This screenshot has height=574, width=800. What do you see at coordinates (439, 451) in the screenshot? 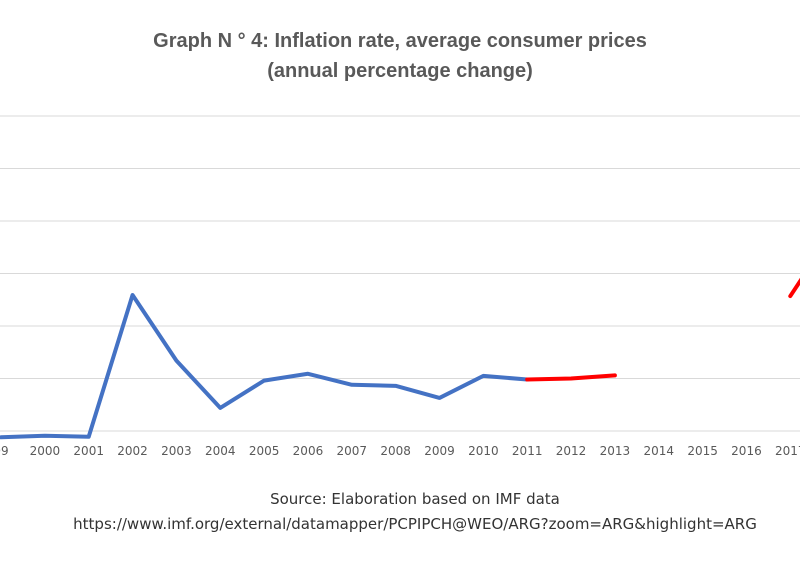
I see `x-tick-label: 2009` at bounding box center [439, 451].